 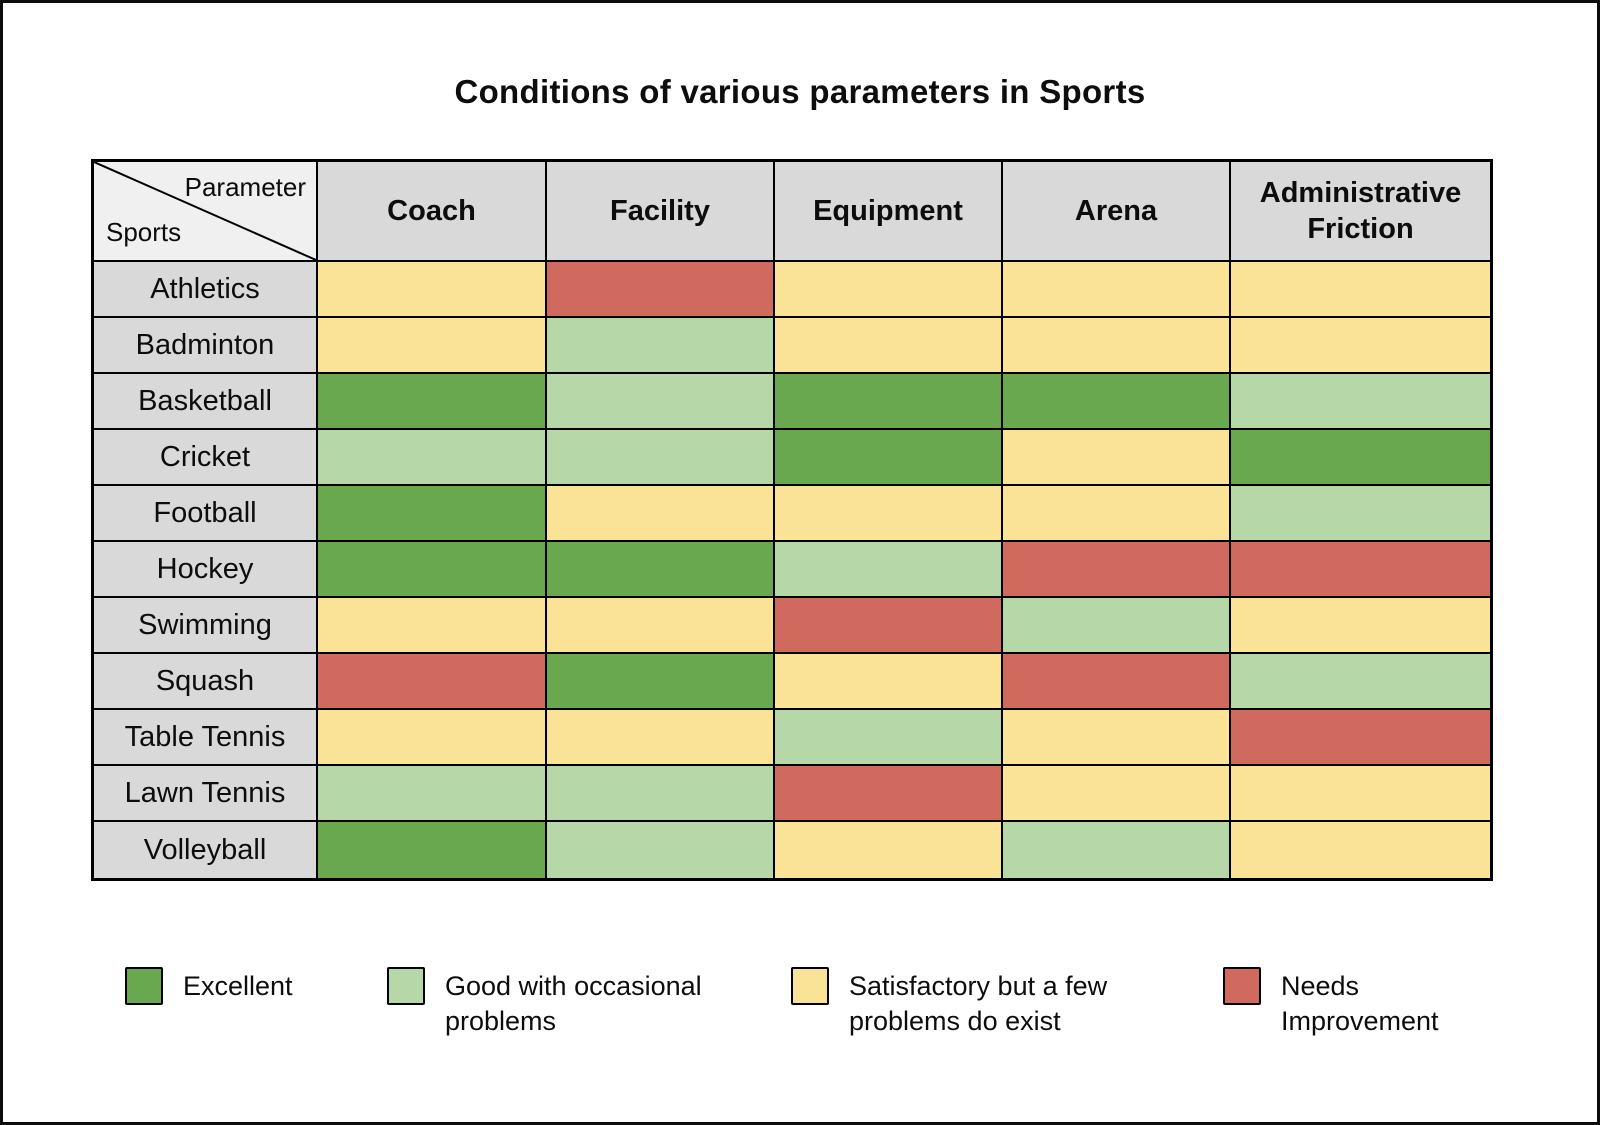 I want to click on legend-item: Good with occasional problems, so click(x=589, y=1003).